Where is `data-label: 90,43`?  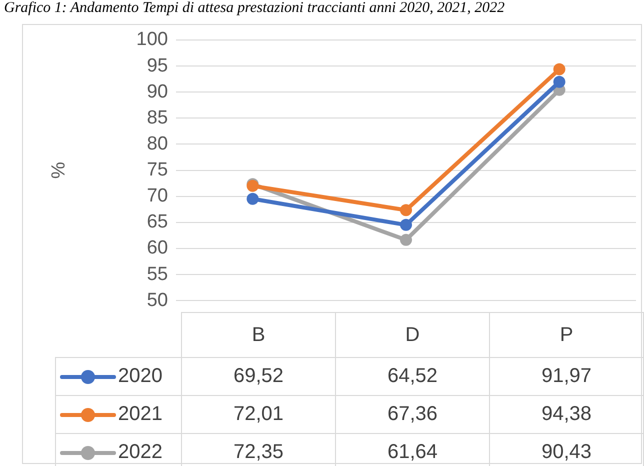 data-label: 90,43 is located at coordinates (567, 450).